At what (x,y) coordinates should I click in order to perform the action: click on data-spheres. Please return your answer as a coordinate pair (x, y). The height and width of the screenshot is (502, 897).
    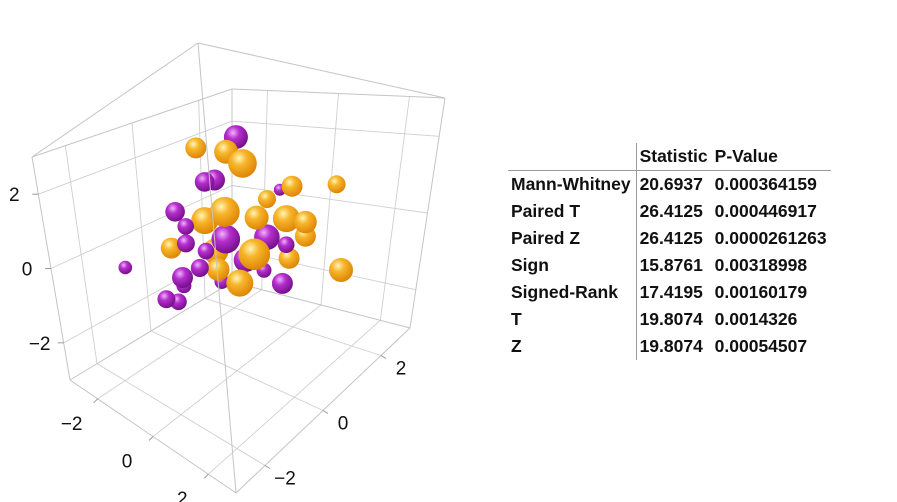
    Looking at the image, I should click on (235, 218).